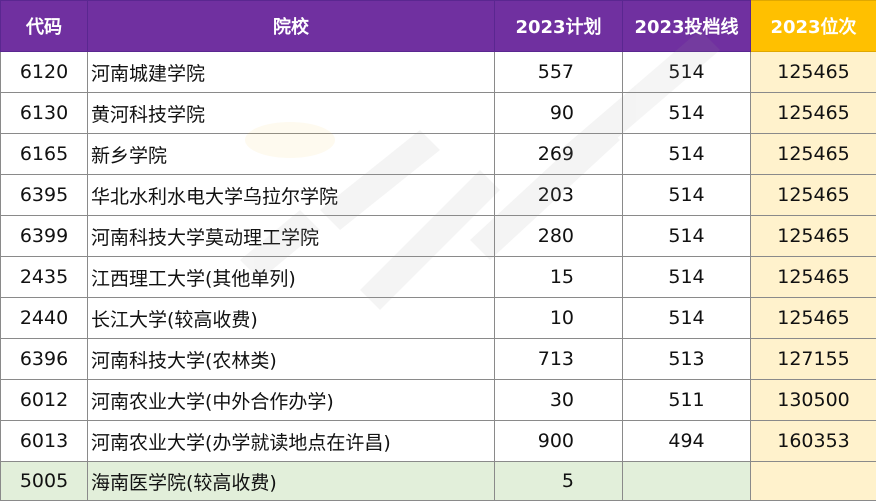  Describe the element at coordinates (558, 441) in the screenshot. I see `plan-cell: 900` at that location.